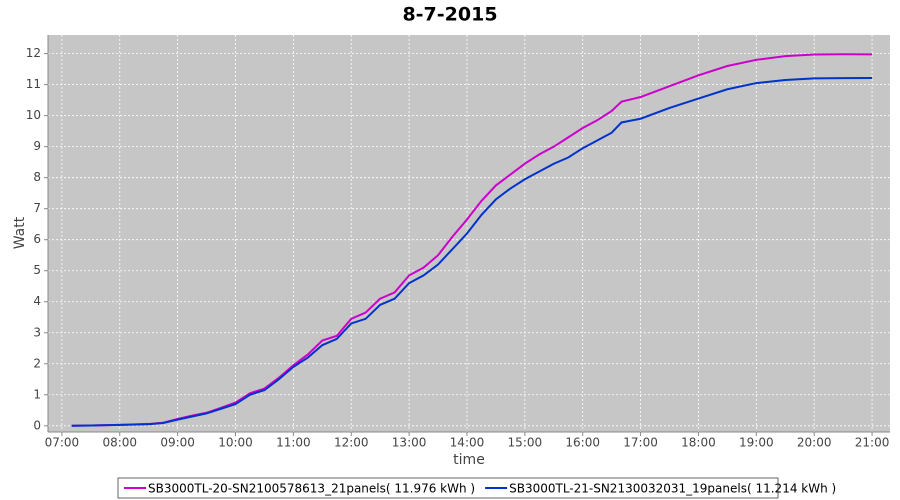  I want to click on x-tick-label: 09:00, so click(177, 443).